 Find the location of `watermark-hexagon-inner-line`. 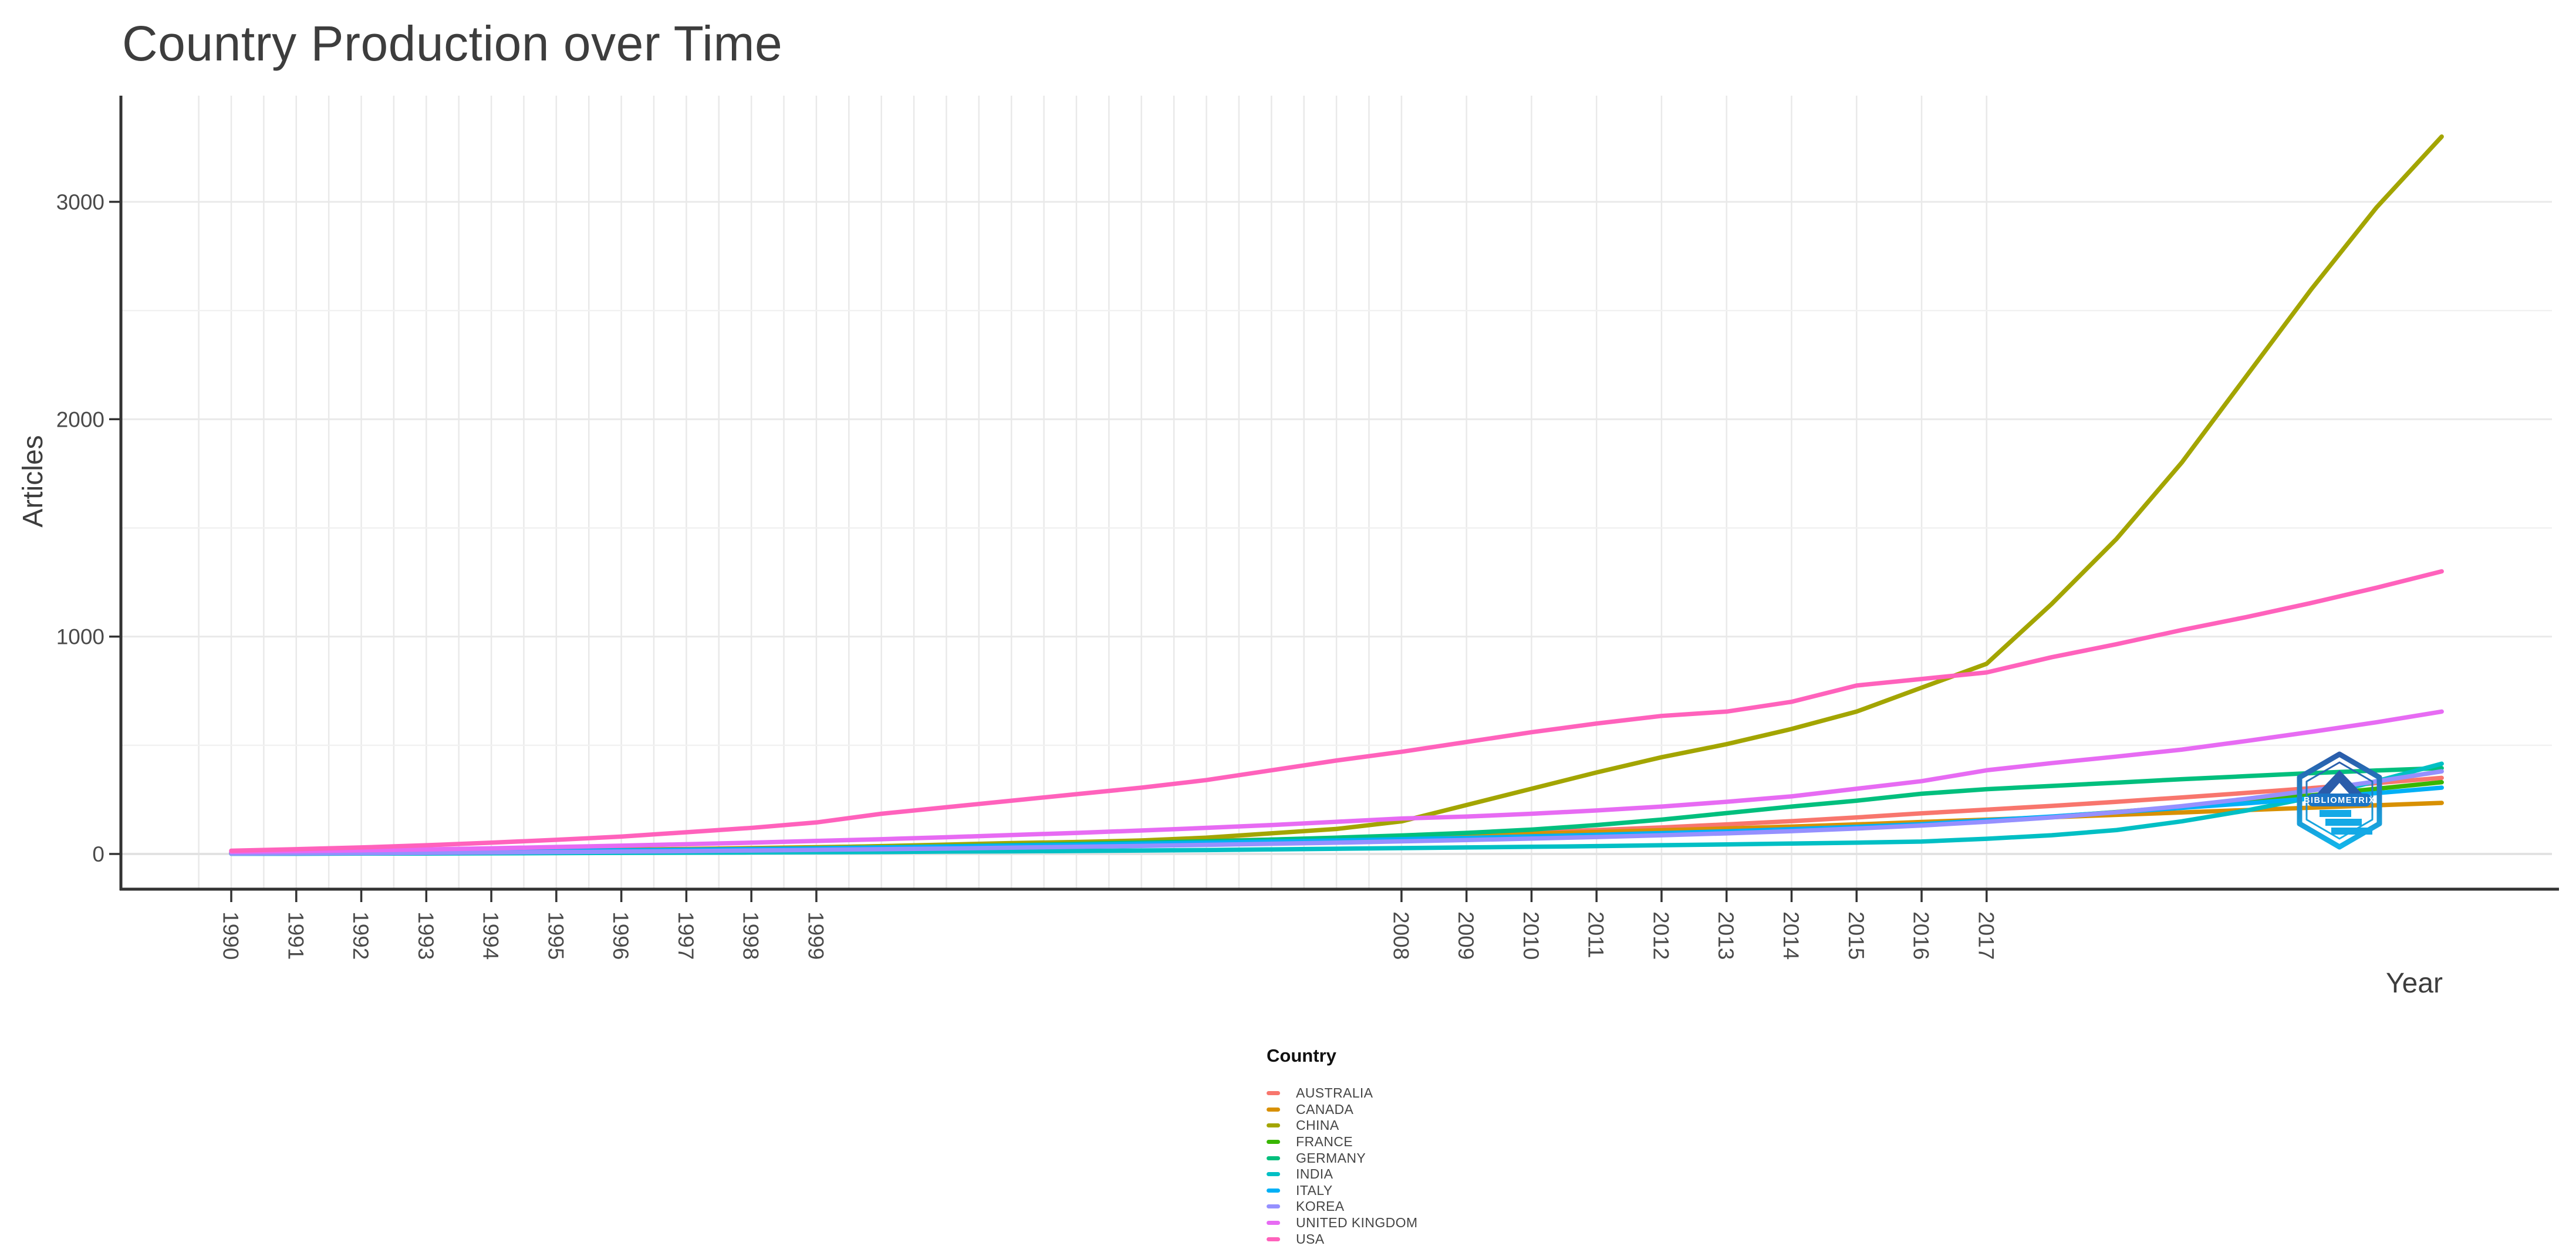

watermark-hexagon-inner-line is located at coordinates (2339, 800).